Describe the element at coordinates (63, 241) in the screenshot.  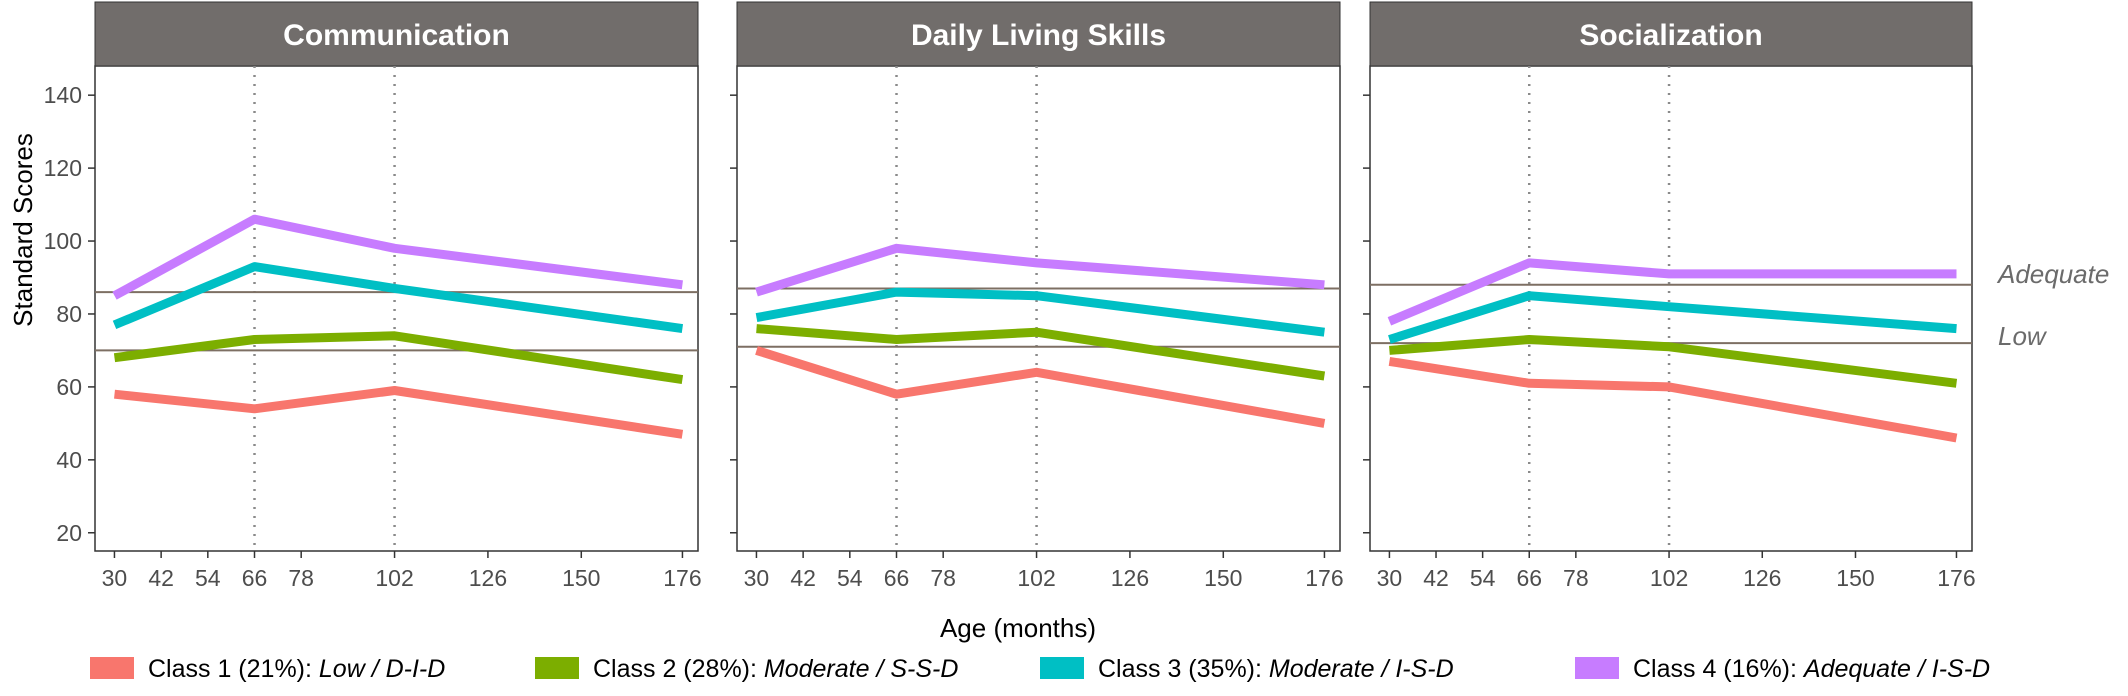
I see `y-tick-label: 100` at that location.